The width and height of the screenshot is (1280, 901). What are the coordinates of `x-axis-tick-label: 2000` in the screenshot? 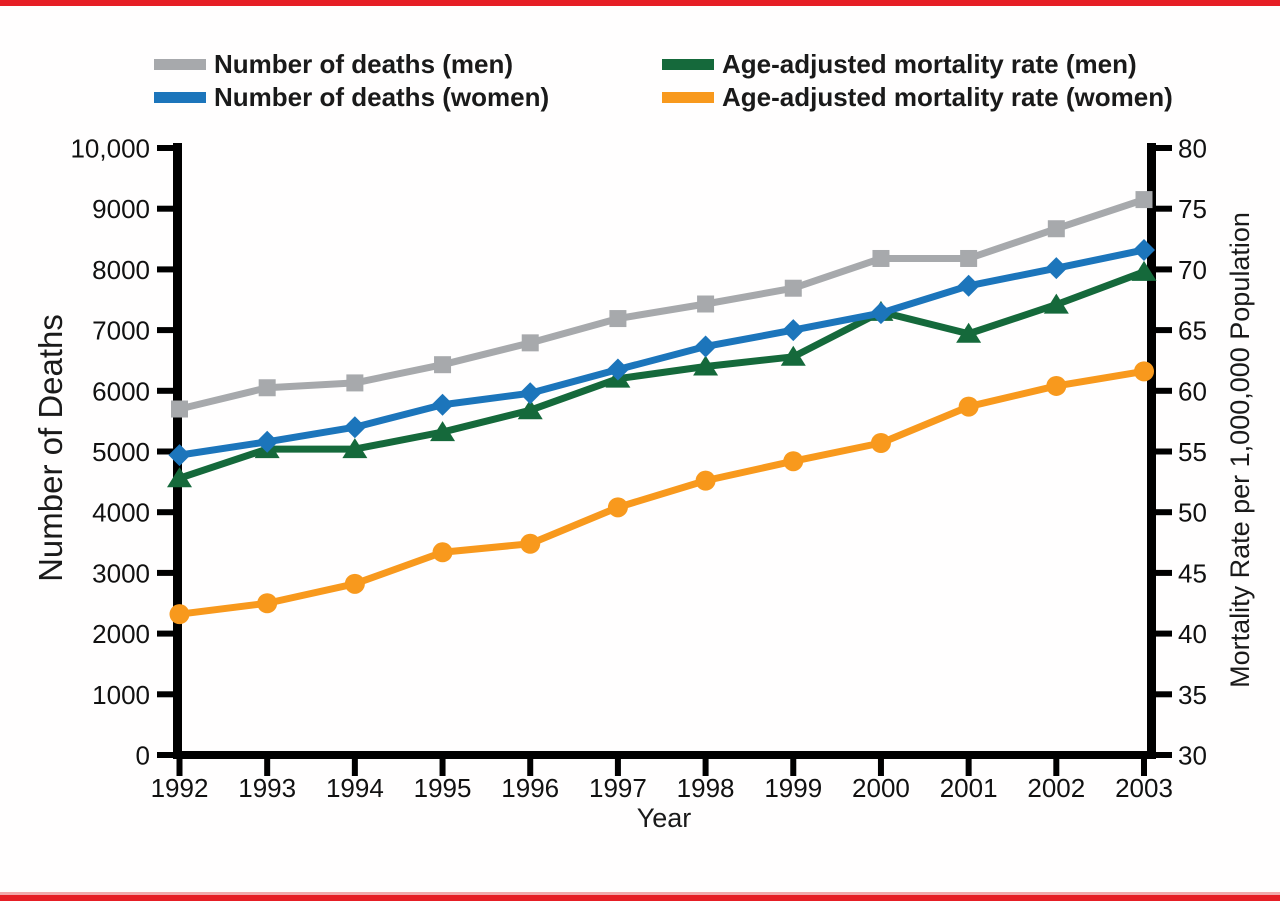 It's located at (881, 788).